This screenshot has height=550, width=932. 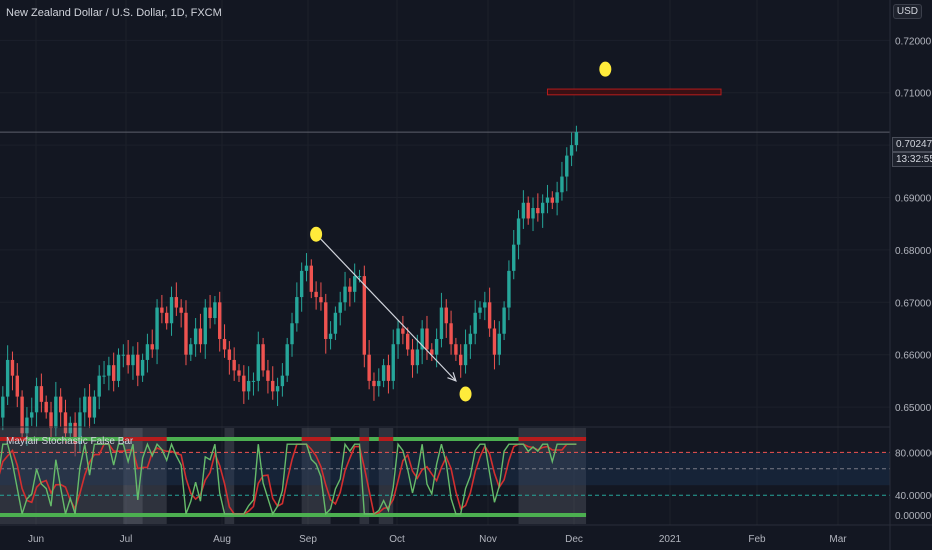 I want to click on stochastic-k-line, so click(x=288, y=479).